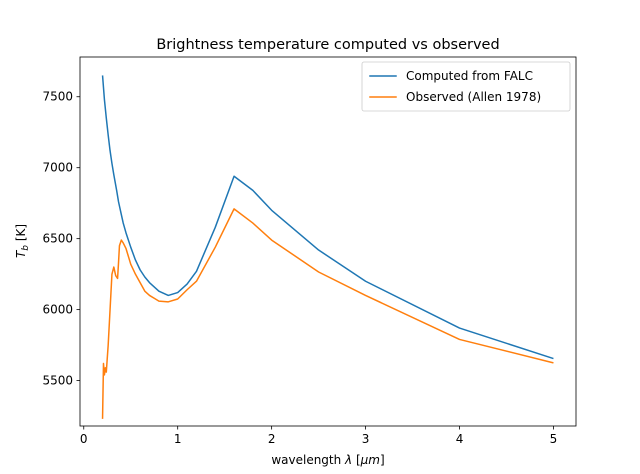  What do you see at coordinates (272, 439) in the screenshot?
I see `x-tick-label: 2` at bounding box center [272, 439].